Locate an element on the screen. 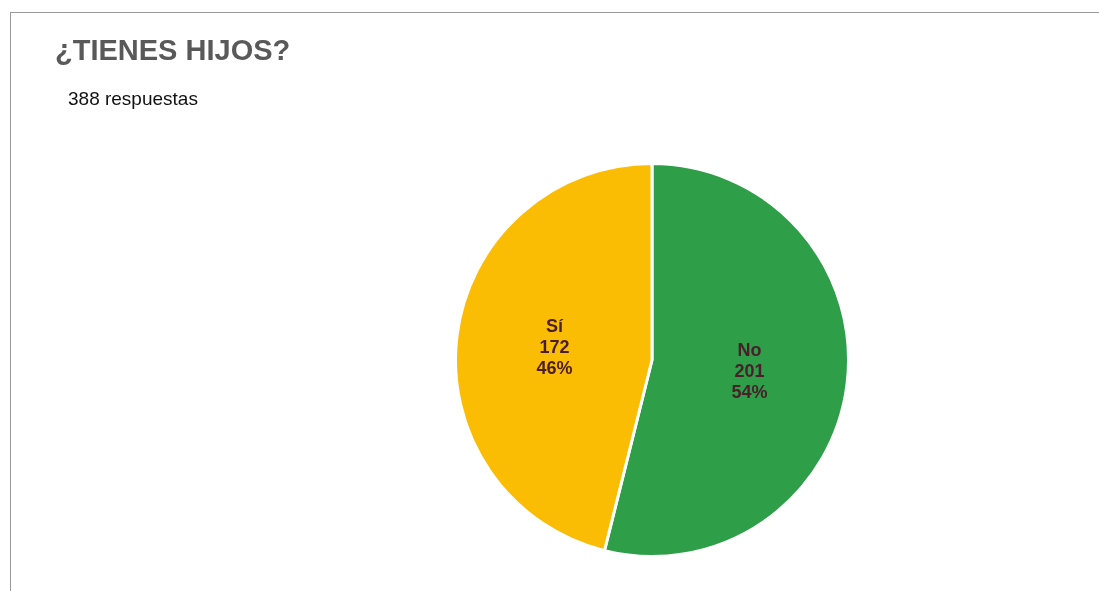 This screenshot has width=1099, height=591. text: 388 respuestas is located at coordinates (133, 99).